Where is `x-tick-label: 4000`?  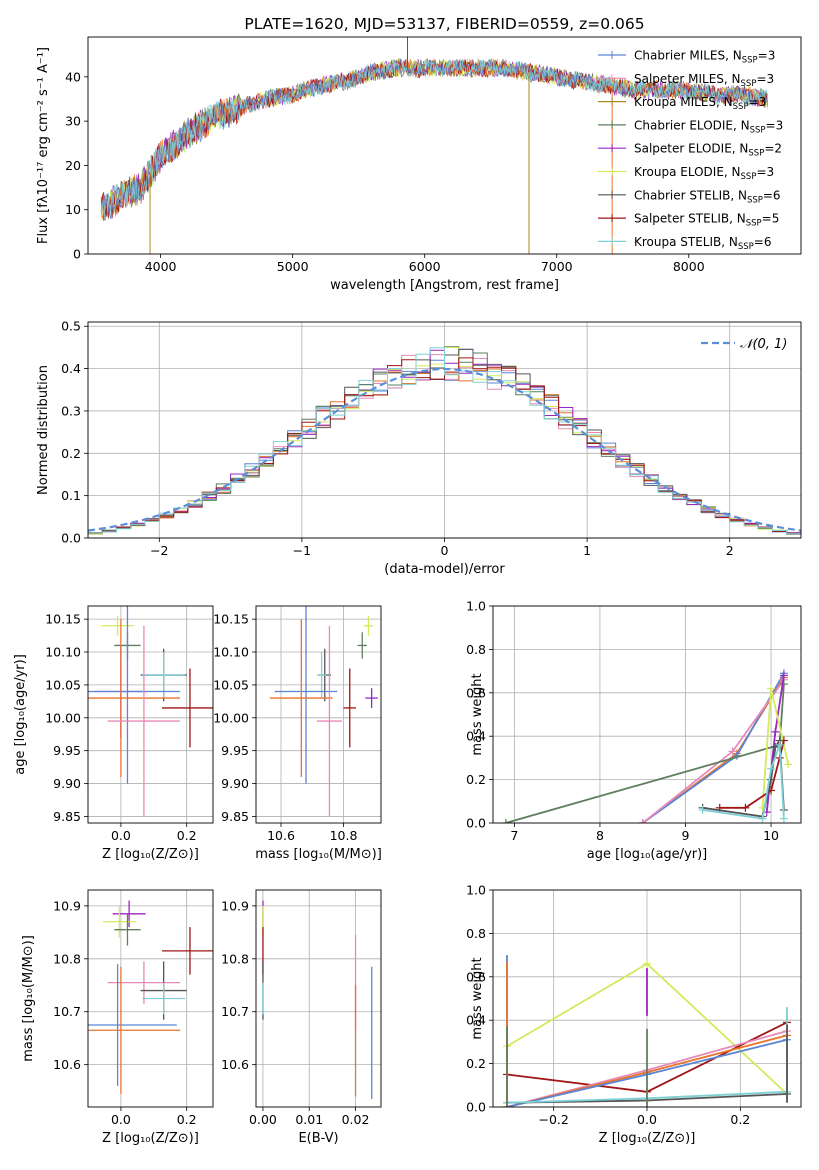
x-tick-label: 4000 is located at coordinates (161, 266).